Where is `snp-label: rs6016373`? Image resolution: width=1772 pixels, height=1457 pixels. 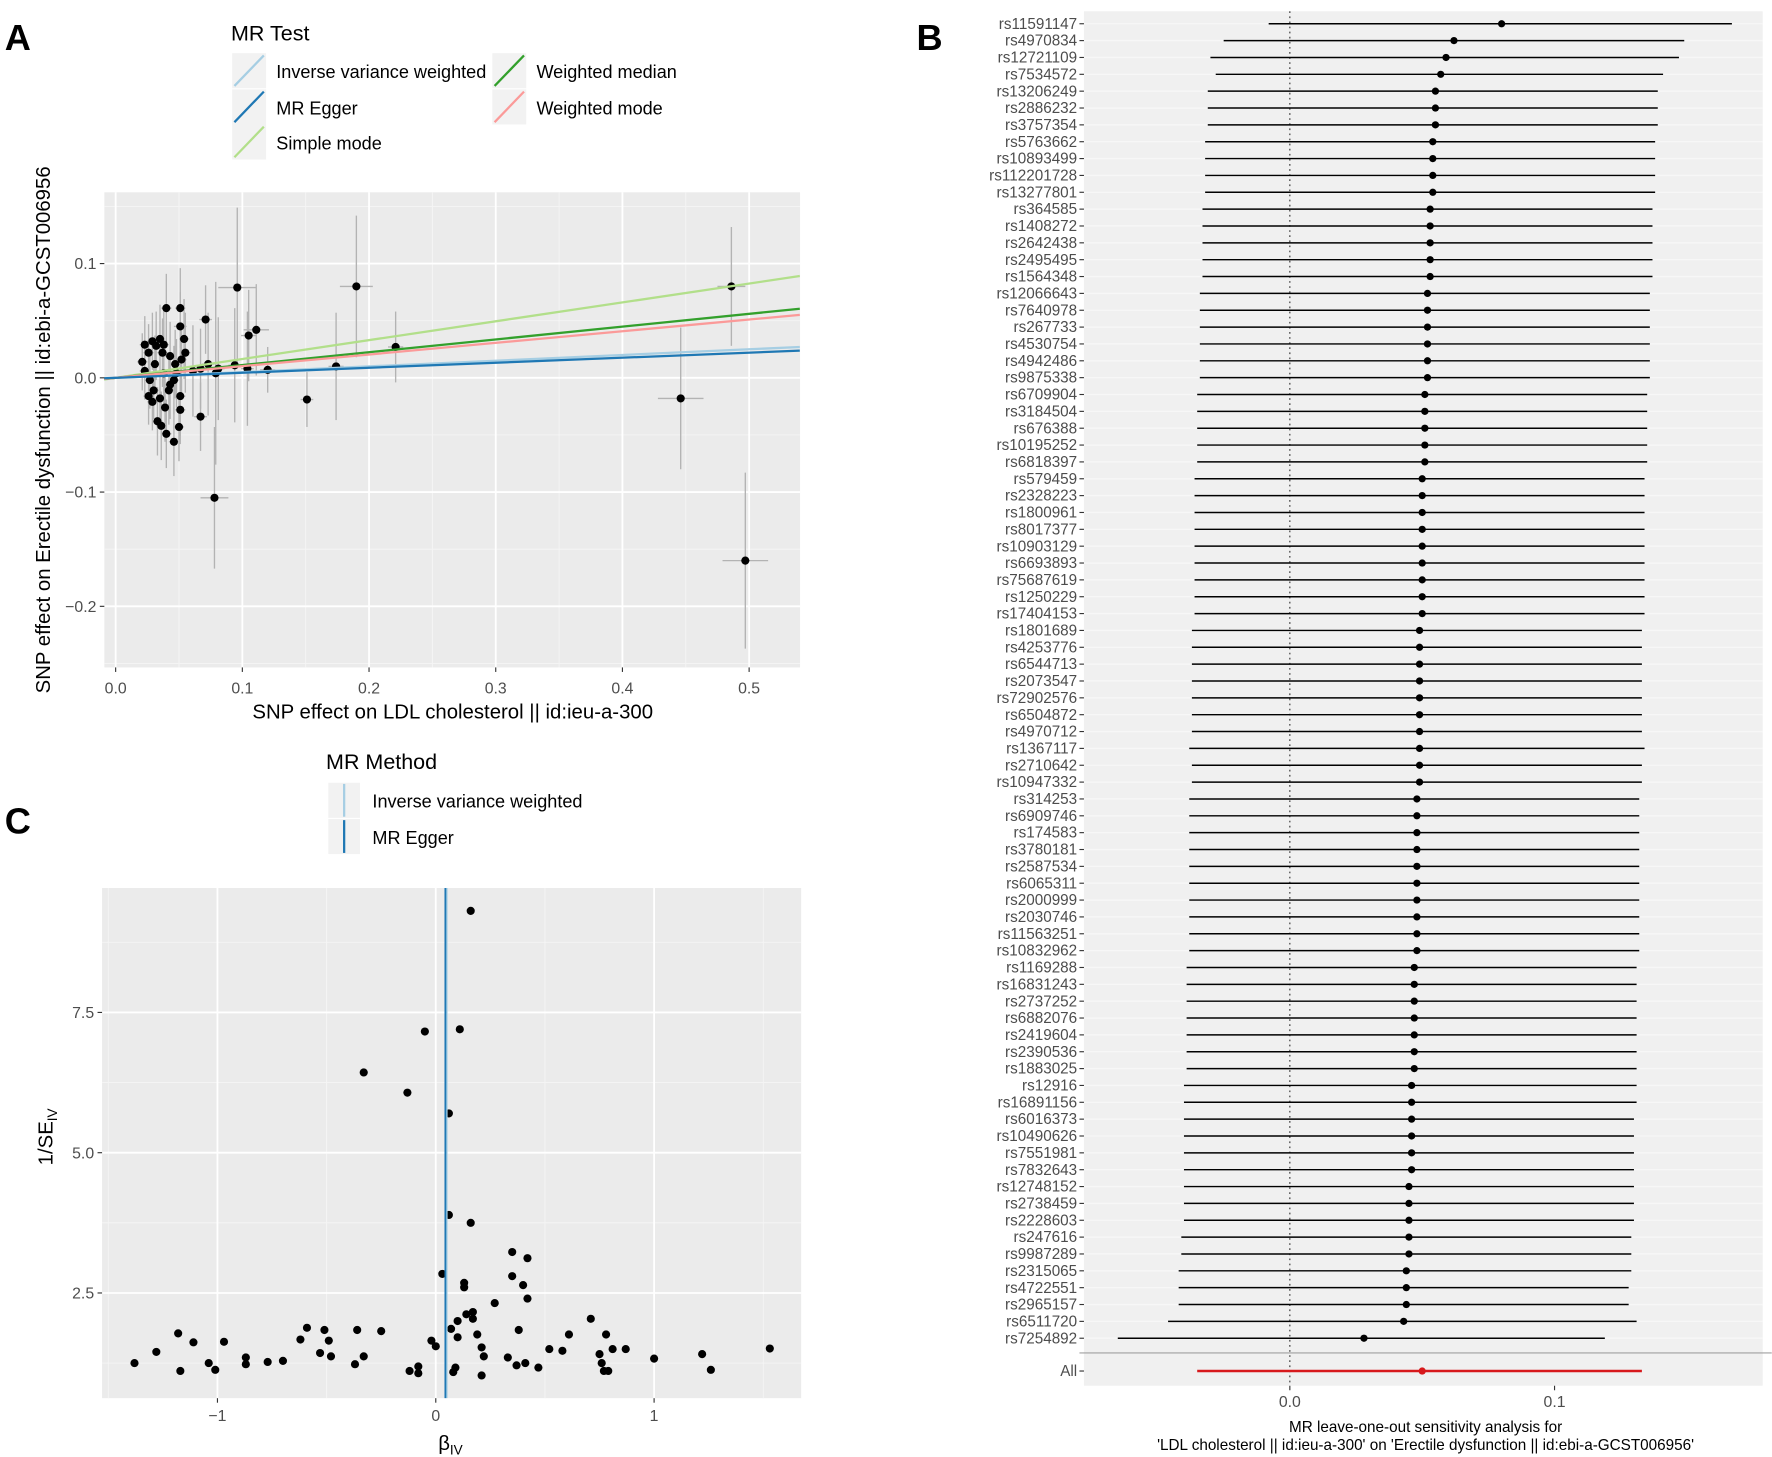
snp-label: rs6016373 is located at coordinates (1041, 1119).